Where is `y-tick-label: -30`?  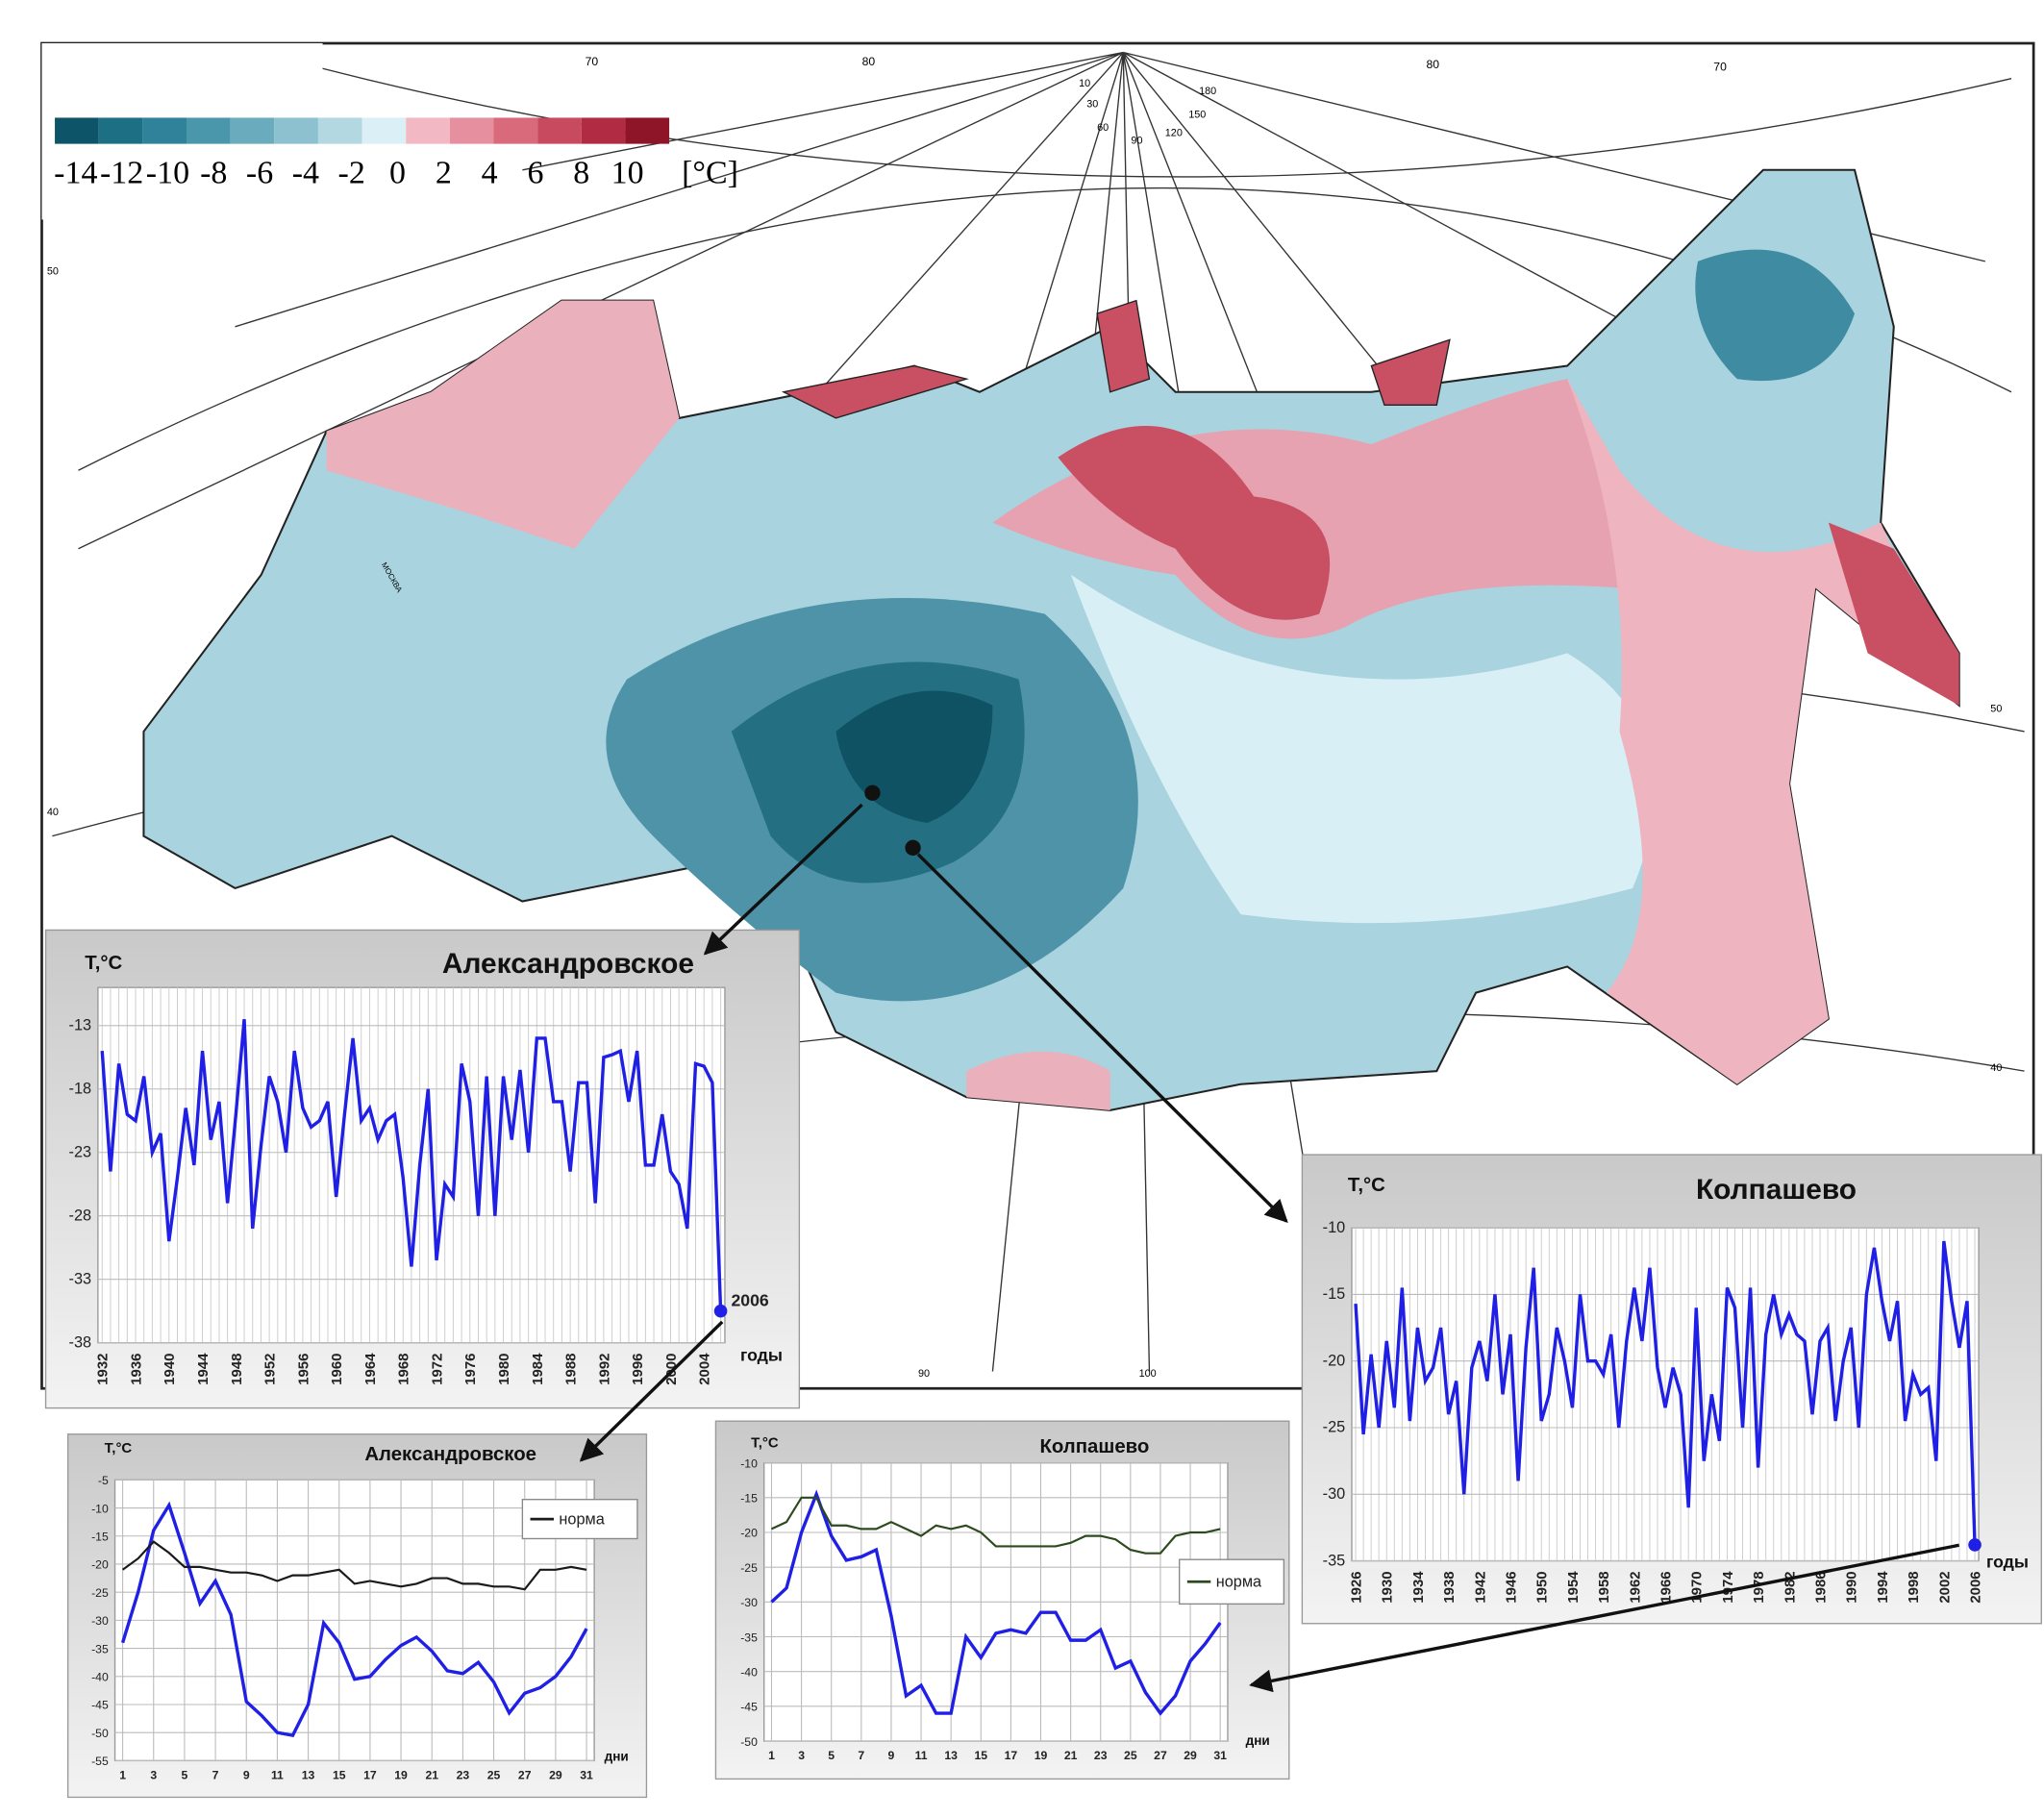
y-tick-label: -30 is located at coordinates (749, 1602).